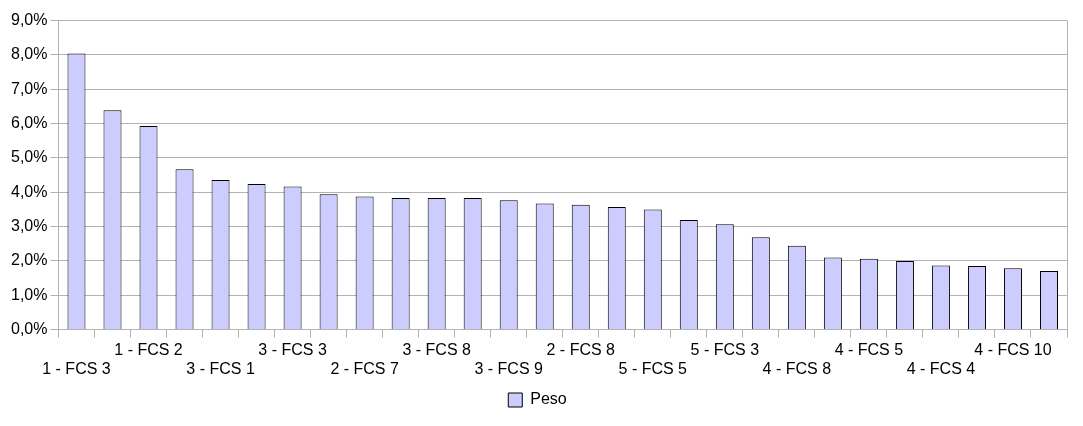 Image resolution: width=1083 pixels, height=426 pixels. I want to click on y-tick-label: 3,0%, so click(29, 226).